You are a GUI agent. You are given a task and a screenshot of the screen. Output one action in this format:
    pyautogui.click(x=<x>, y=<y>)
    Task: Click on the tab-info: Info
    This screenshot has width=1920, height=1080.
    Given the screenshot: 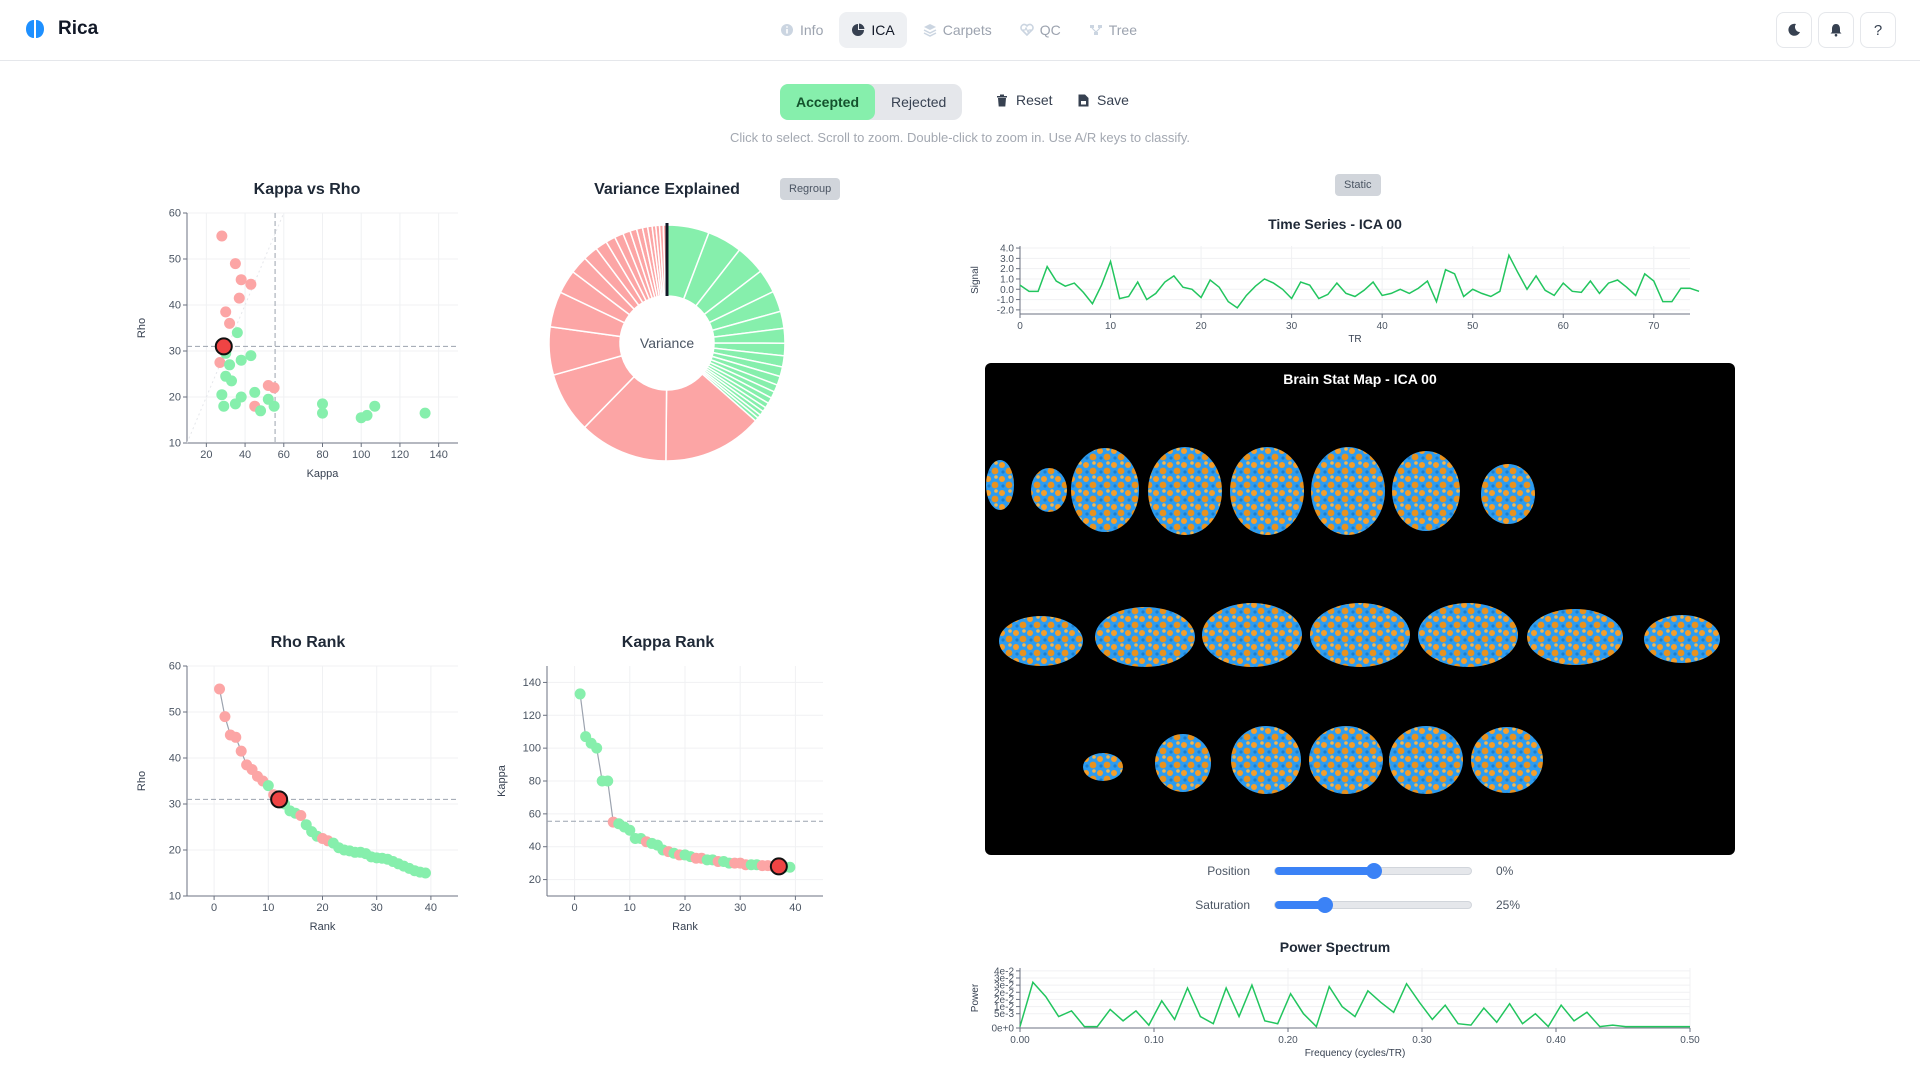 What is the action you would take?
    pyautogui.click(x=801, y=30)
    